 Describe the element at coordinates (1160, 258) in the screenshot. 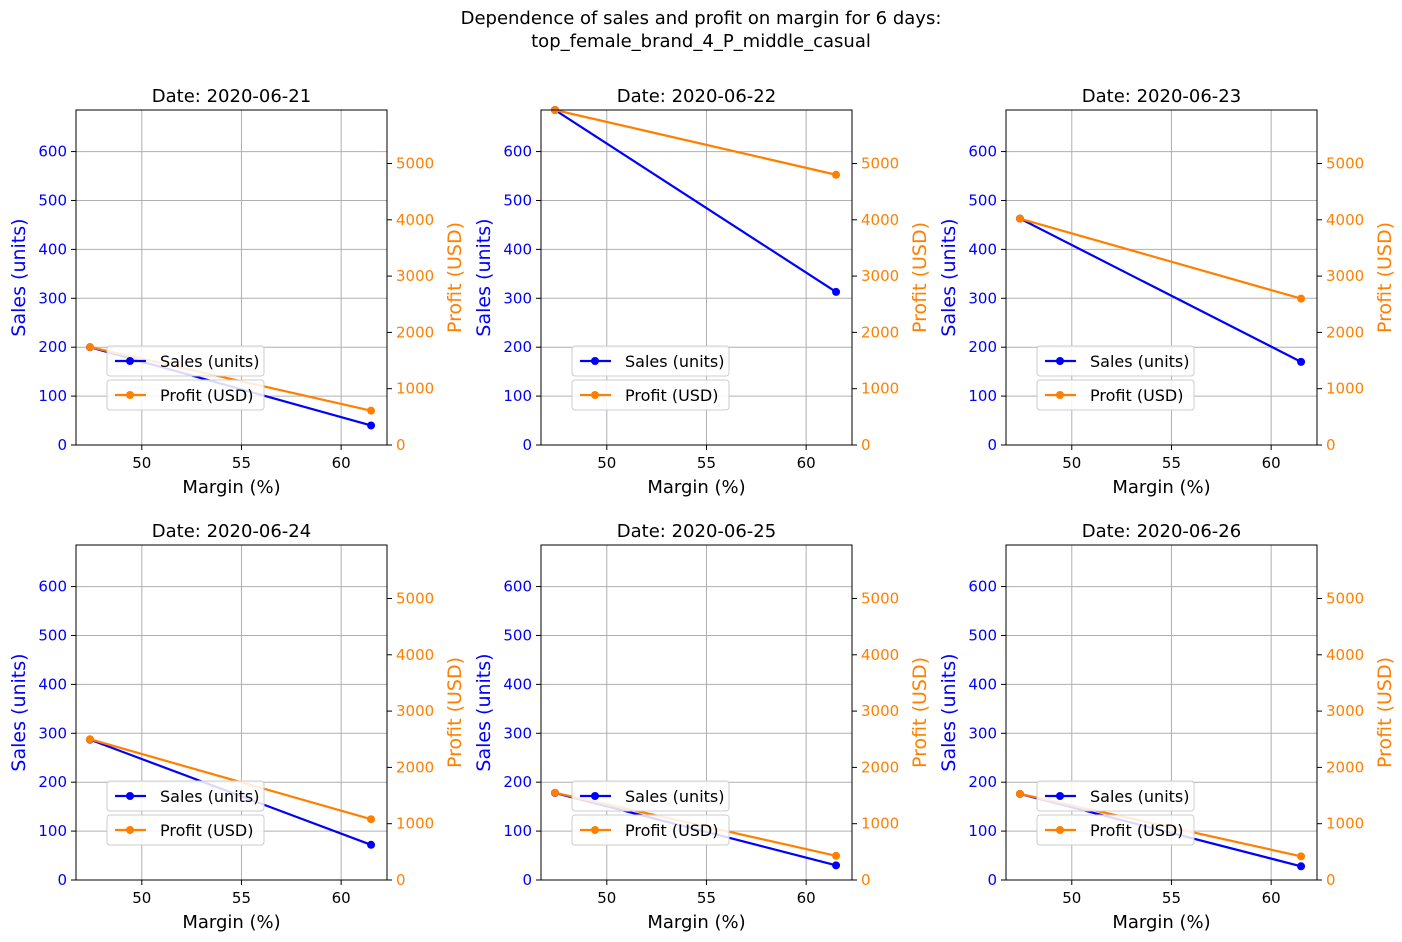

I see `profit-line` at that location.